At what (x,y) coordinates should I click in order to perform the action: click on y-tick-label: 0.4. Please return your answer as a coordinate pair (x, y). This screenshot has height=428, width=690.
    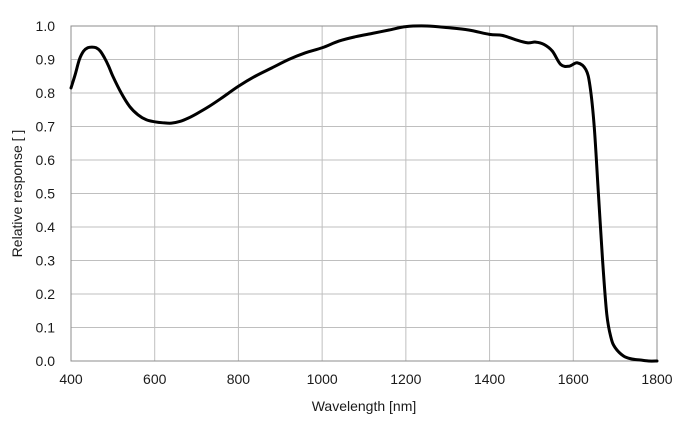
    Looking at the image, I should click on (46, 227).